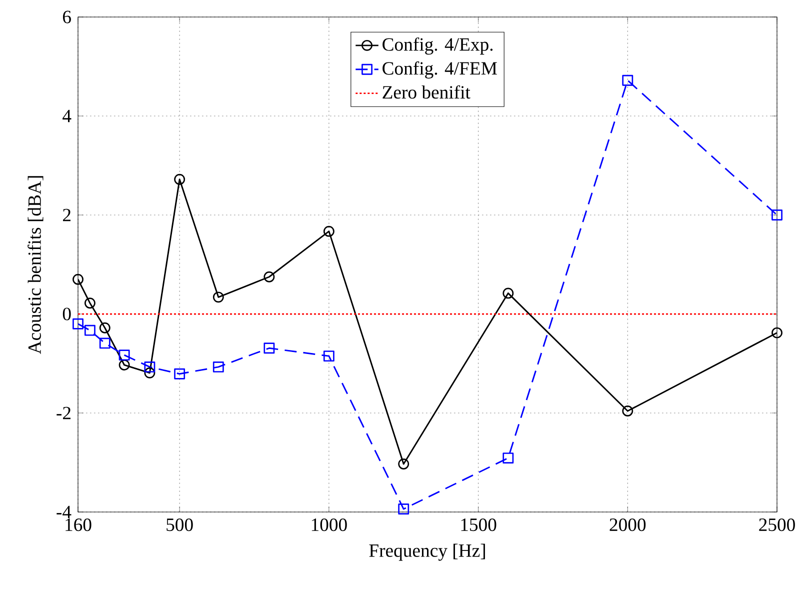  Describe the element at coordinates (36, 265) in the screenshot. I see `y-axis-title: Acoustic benifits [dBA]` at that location.